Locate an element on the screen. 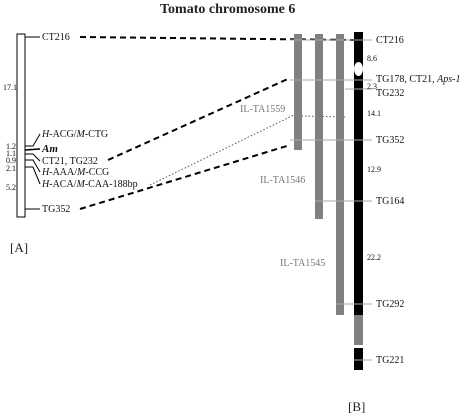 The image size is (474, 415). il-label-ta1545: IL-TA1545 is located at coordinates (302, 263).